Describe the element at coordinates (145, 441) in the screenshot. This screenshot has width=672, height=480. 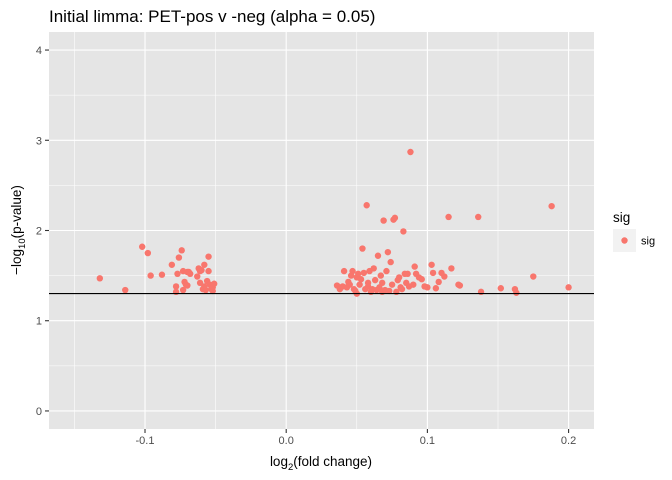
I see `x-tick-label: -0.1` at that location.